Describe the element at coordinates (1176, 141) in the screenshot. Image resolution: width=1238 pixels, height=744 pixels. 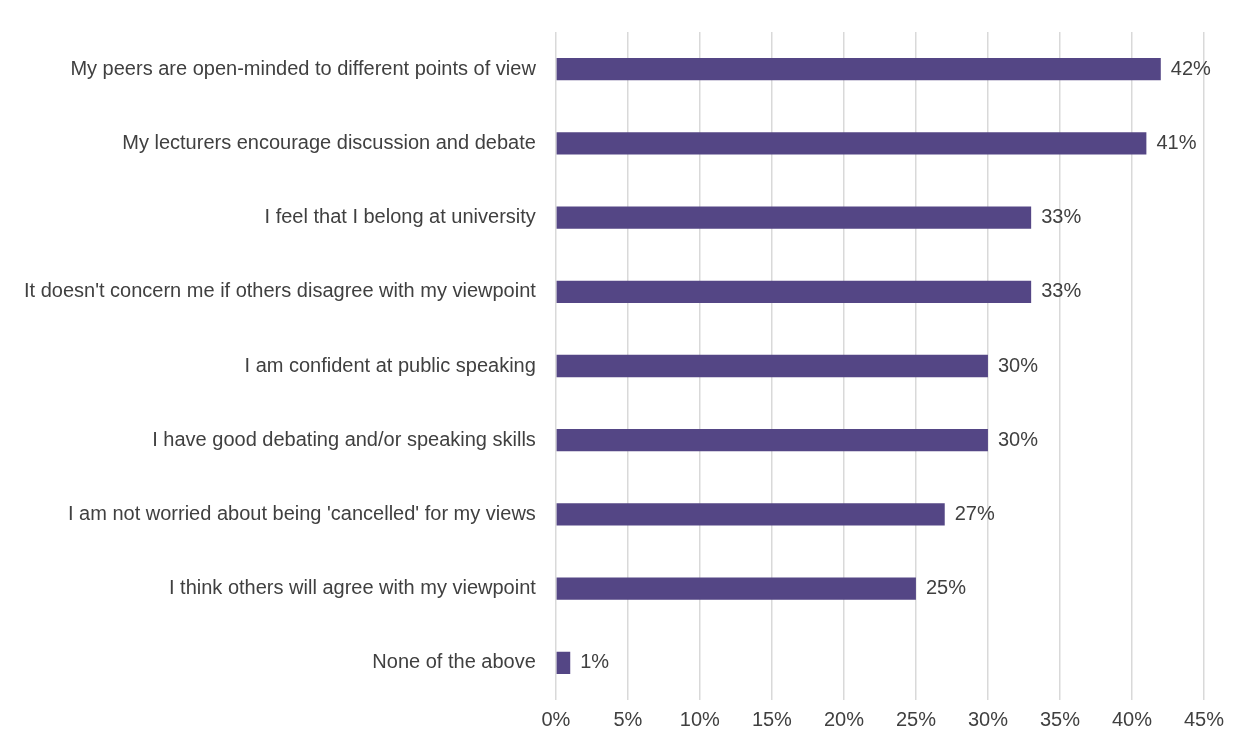
I see `data-label: 41%` at that location.